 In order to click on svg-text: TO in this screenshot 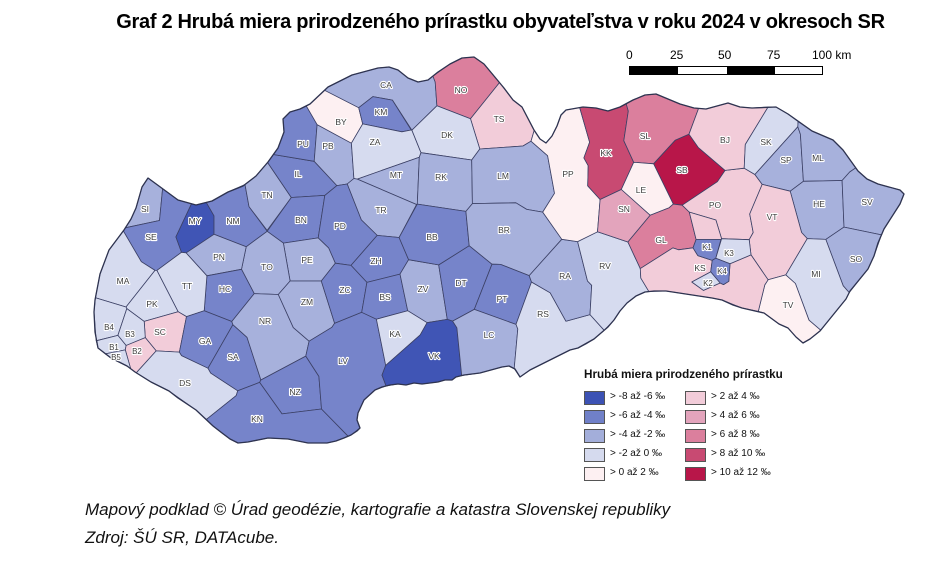, I will do `click(267, 267)`.